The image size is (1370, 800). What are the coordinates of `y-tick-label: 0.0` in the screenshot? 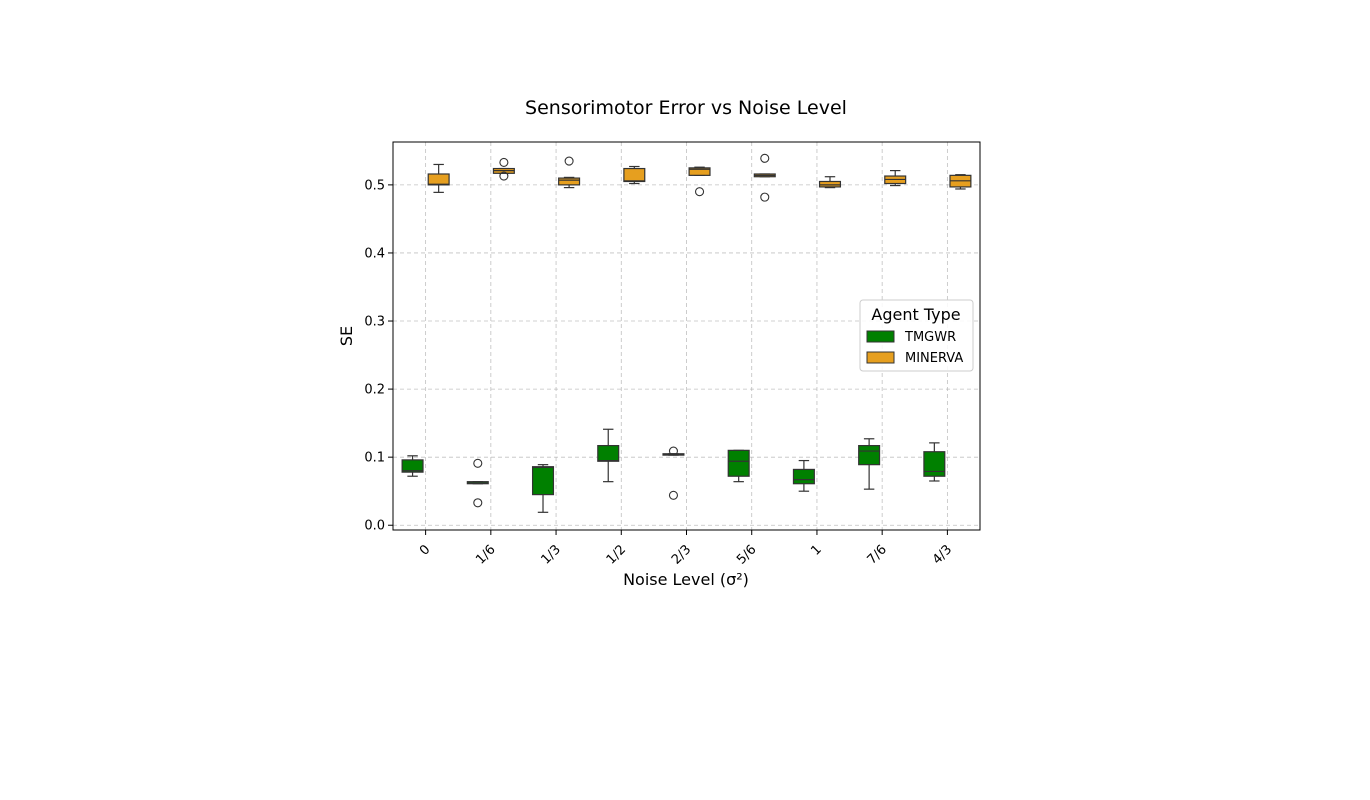 It's located at (374, 526).